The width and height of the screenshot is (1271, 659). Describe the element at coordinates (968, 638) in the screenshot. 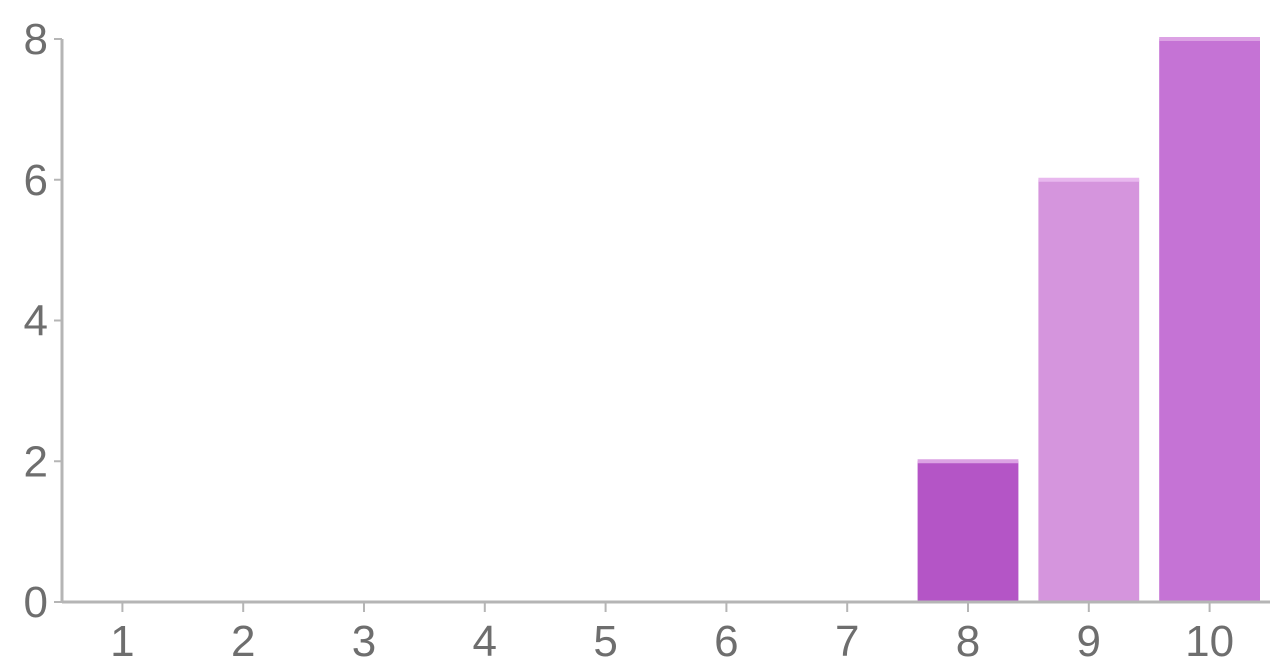

I see `x-tick-label: 8` at that location.